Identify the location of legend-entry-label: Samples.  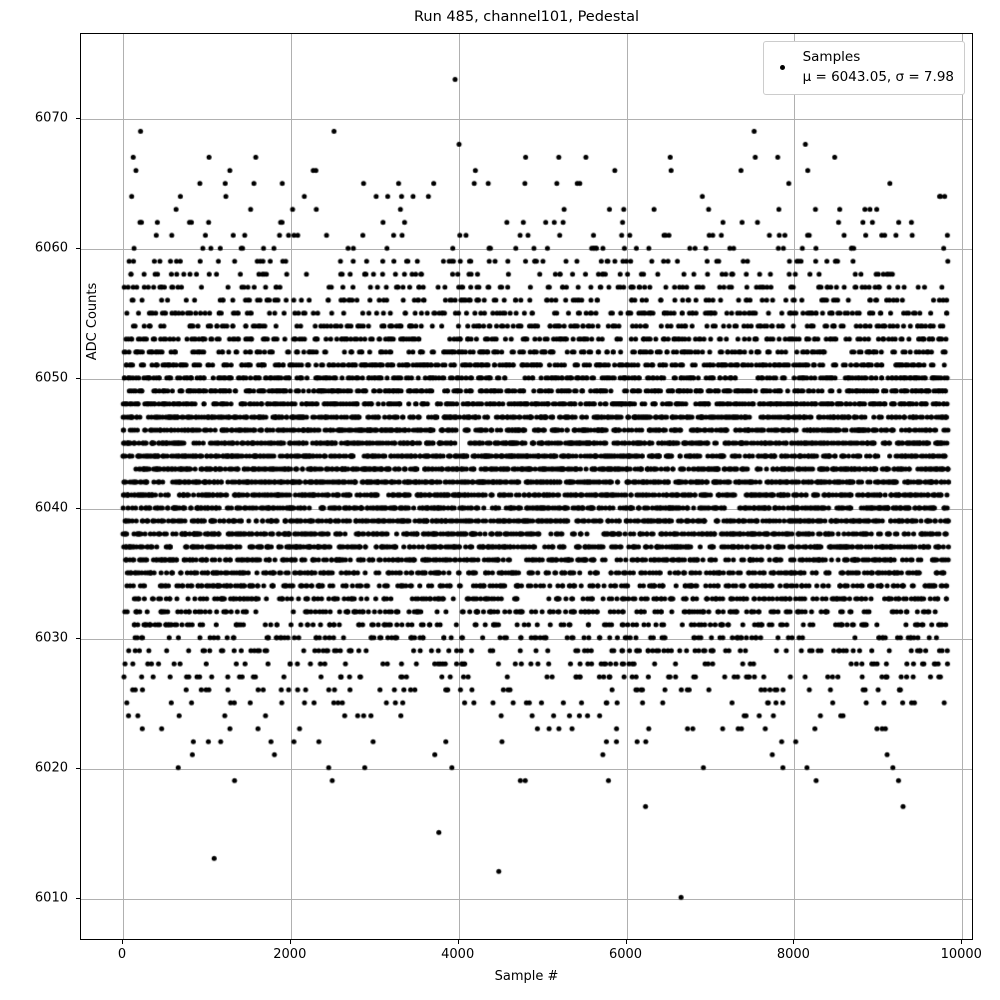
(831, 57).